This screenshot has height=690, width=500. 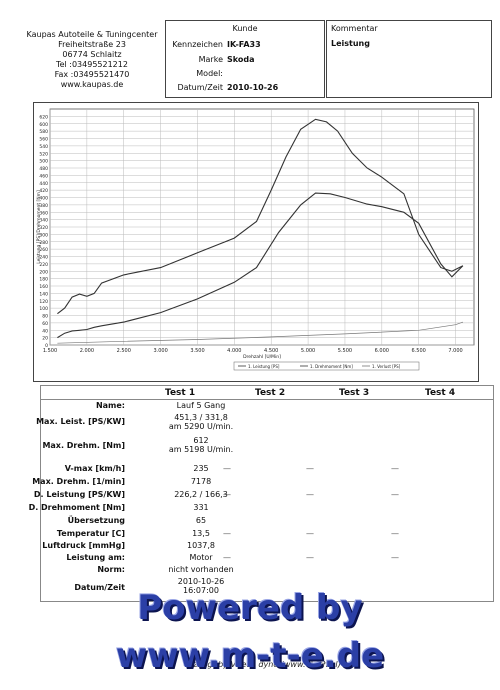 What do you see at coordinates (43, 162) in the screenshot?
I see `y-tick-label: 500` at bounding box center [43, 162].